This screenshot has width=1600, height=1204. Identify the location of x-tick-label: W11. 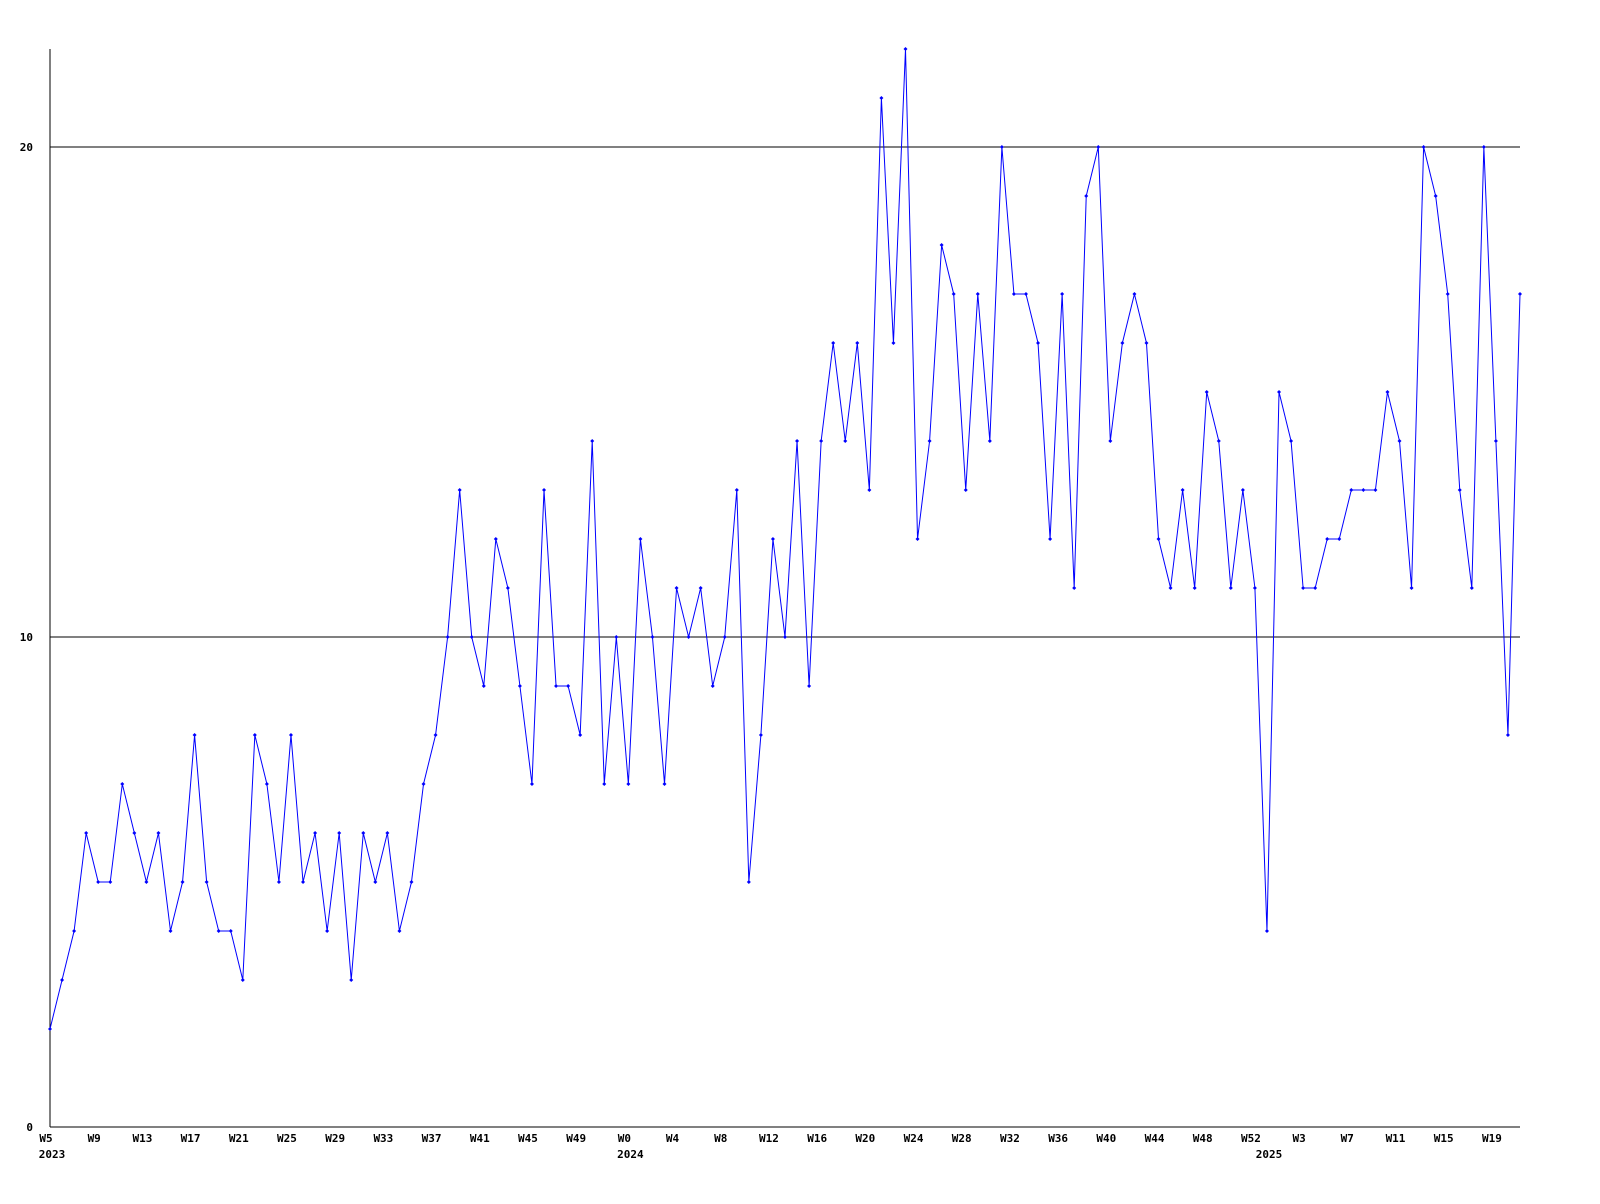
(1396, 1138).